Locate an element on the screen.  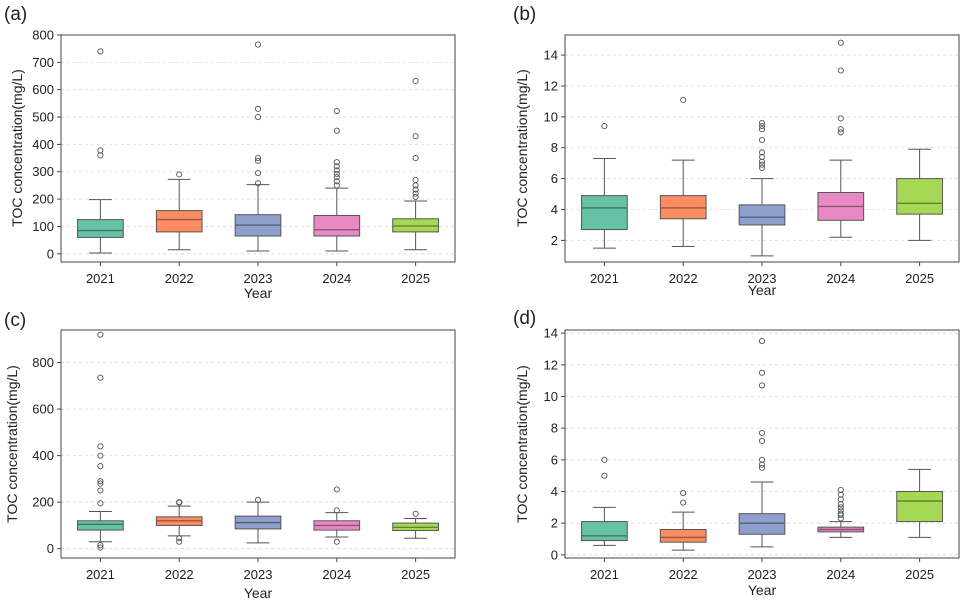
y-tick-label: 100 is located at coordinates (43, 226).